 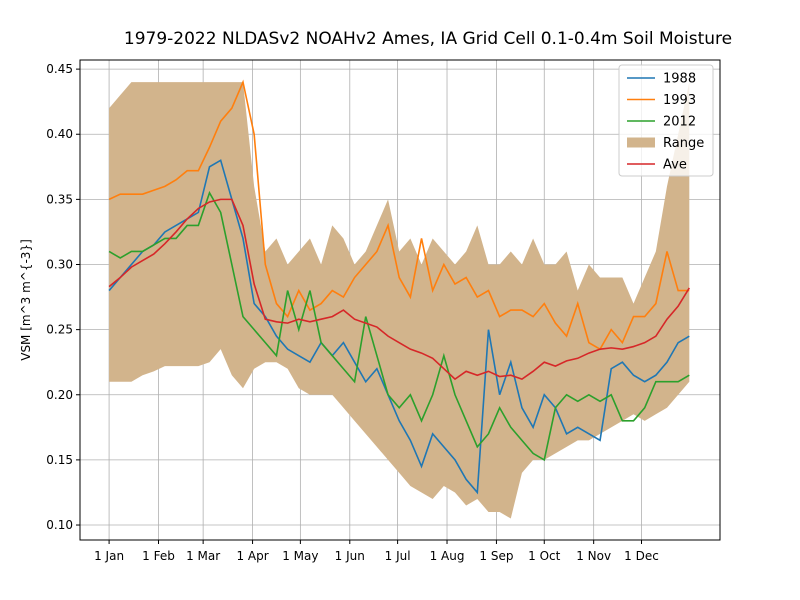 What do you see at coordinates (496, 556) in the screenshot?
I see `x-tick-label: 1 Sep` at bounding box center [496, 556].